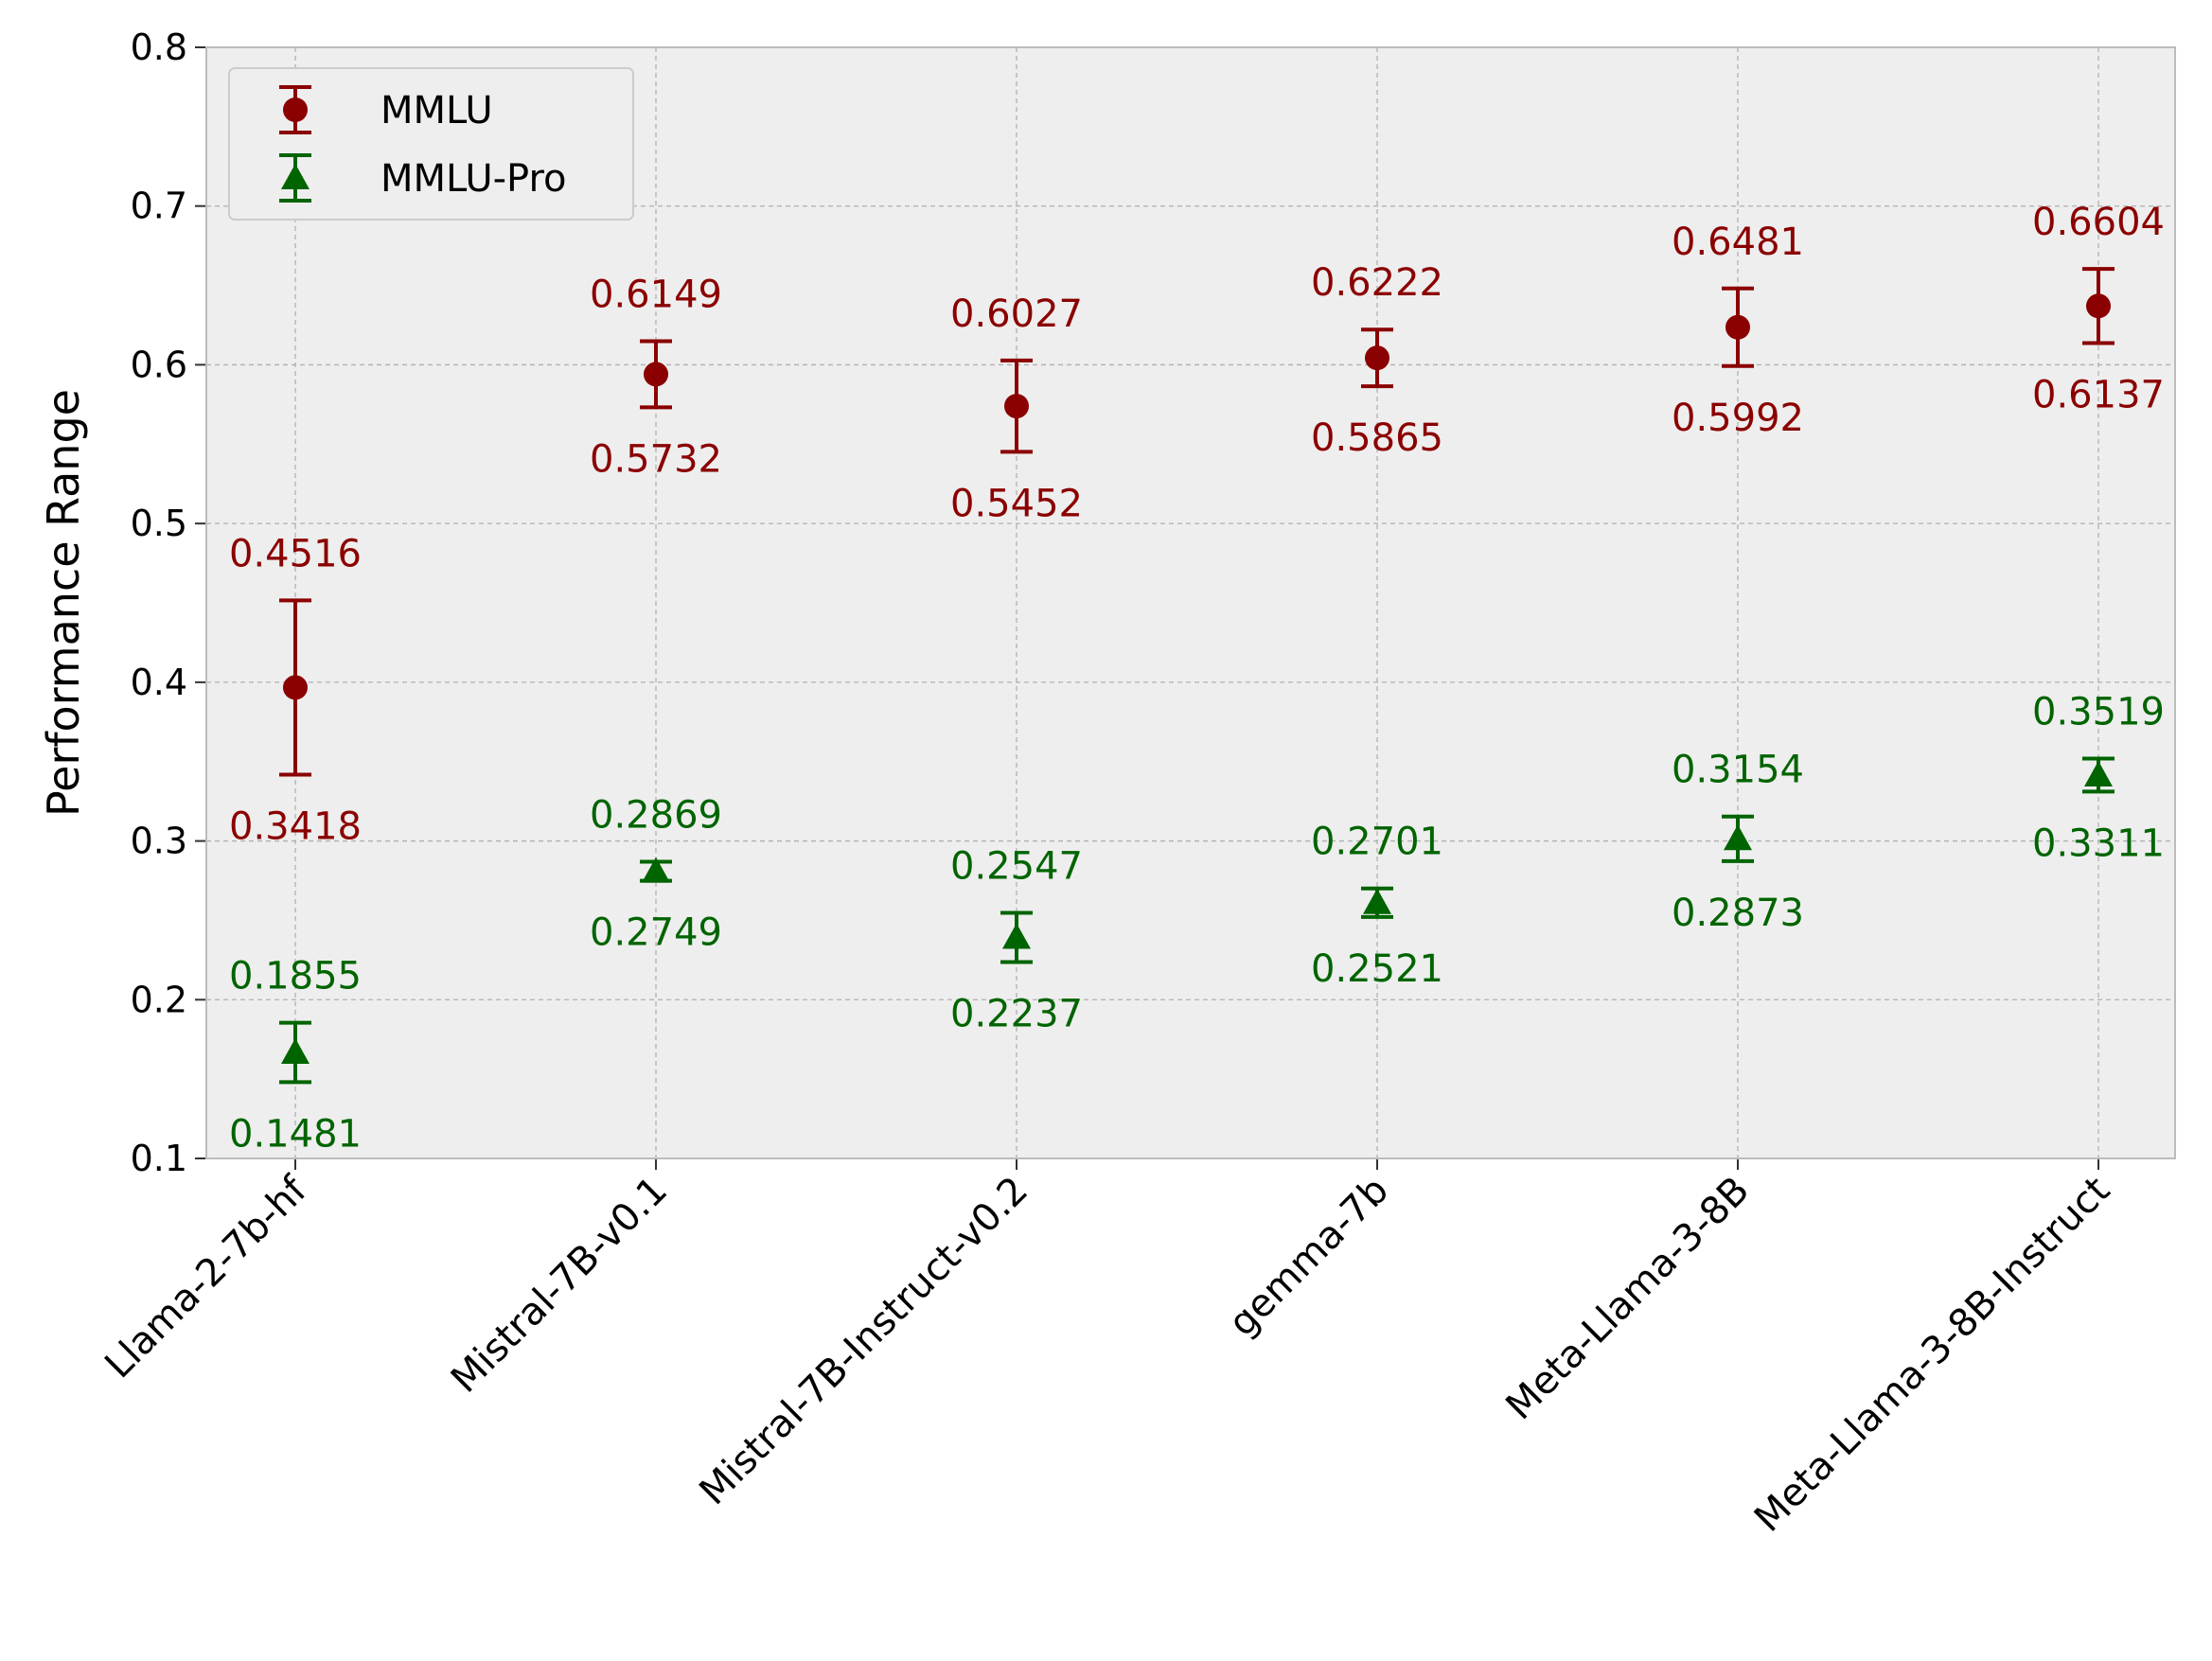 Image resolution: width=2212 pixels, height=1661 pixels. Describe the element at coordinates (2098, 843) in the screenshot. I see `min-value-label: 0.3311` at that location.